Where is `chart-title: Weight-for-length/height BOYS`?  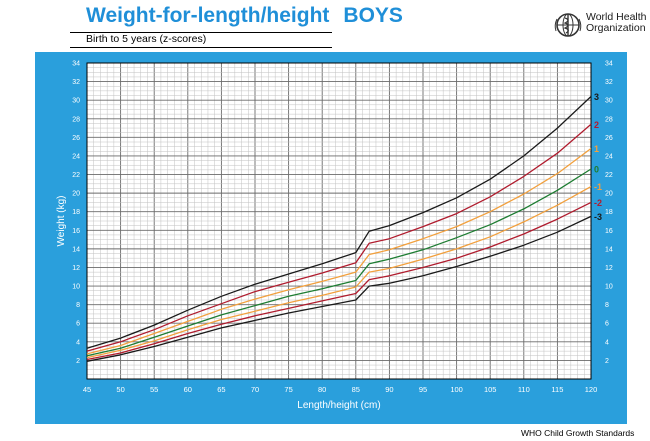
chart-title: Weight-for-length/height BOYS is located at coordinates (244, 16).